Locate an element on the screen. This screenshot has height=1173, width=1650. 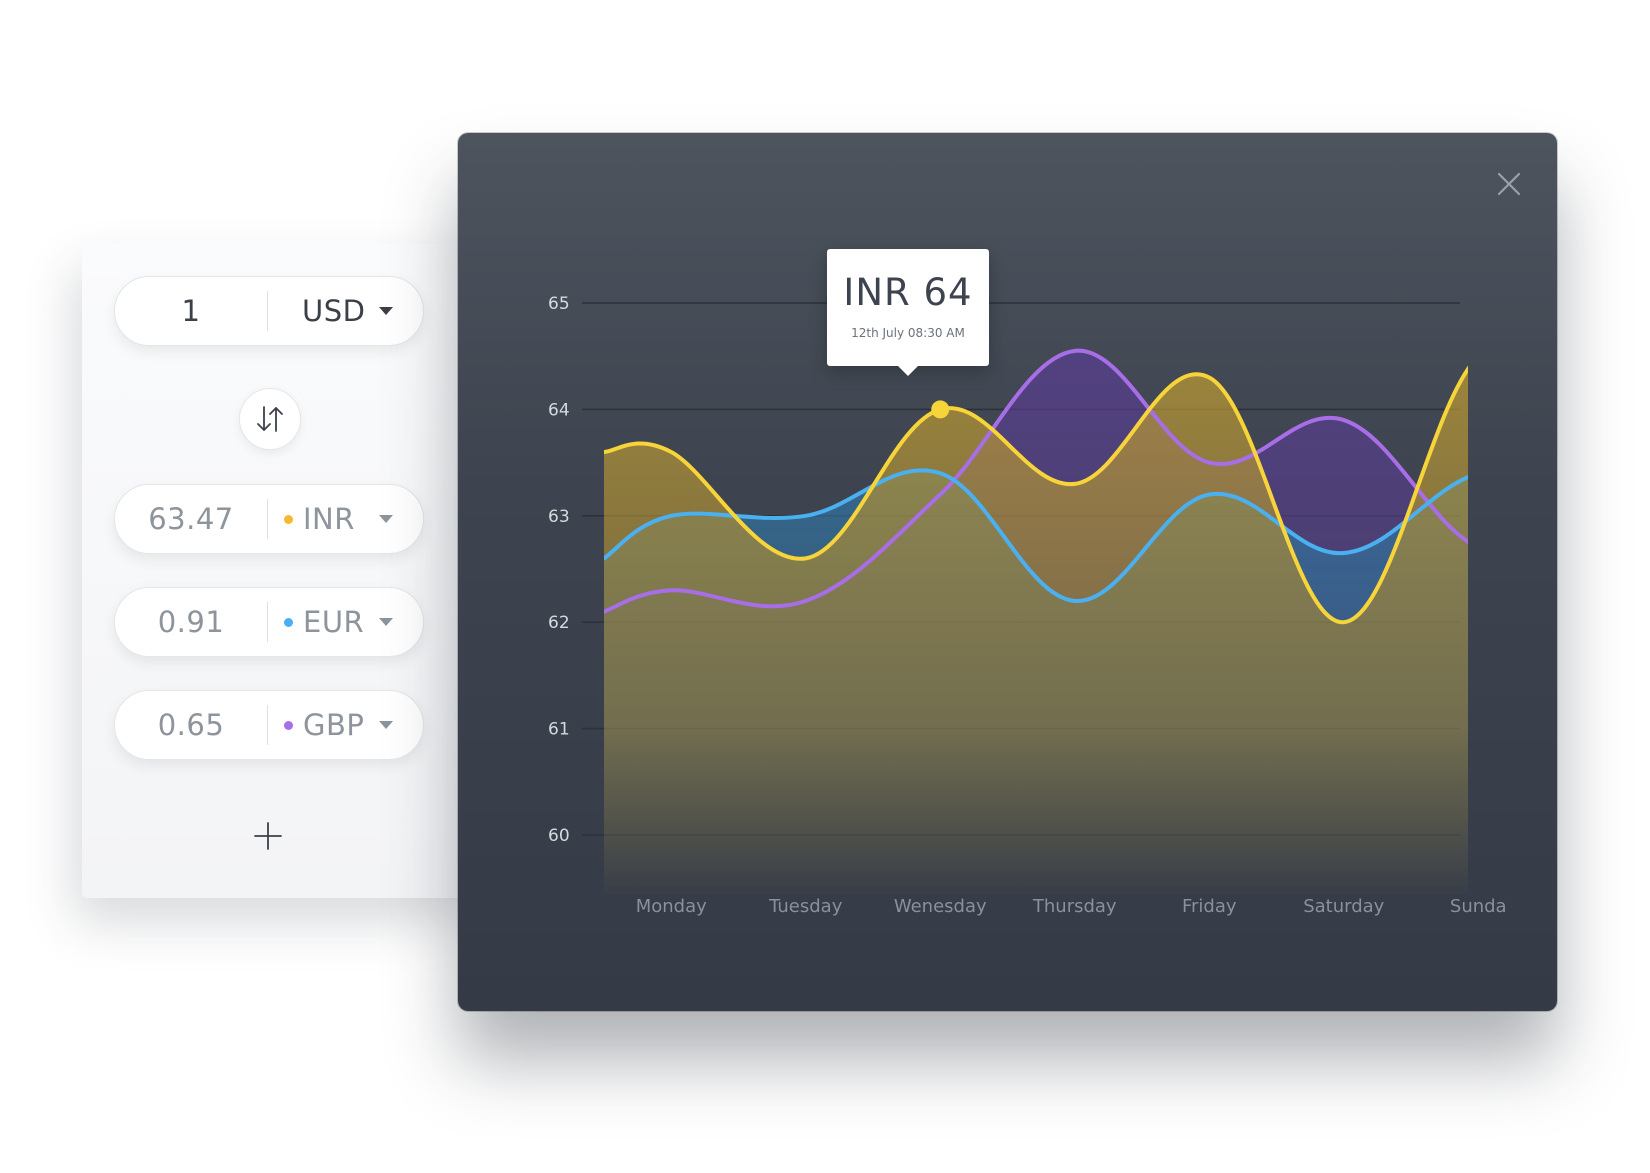
x-tick-label: Saturday is located at coordinates (1343, 906).